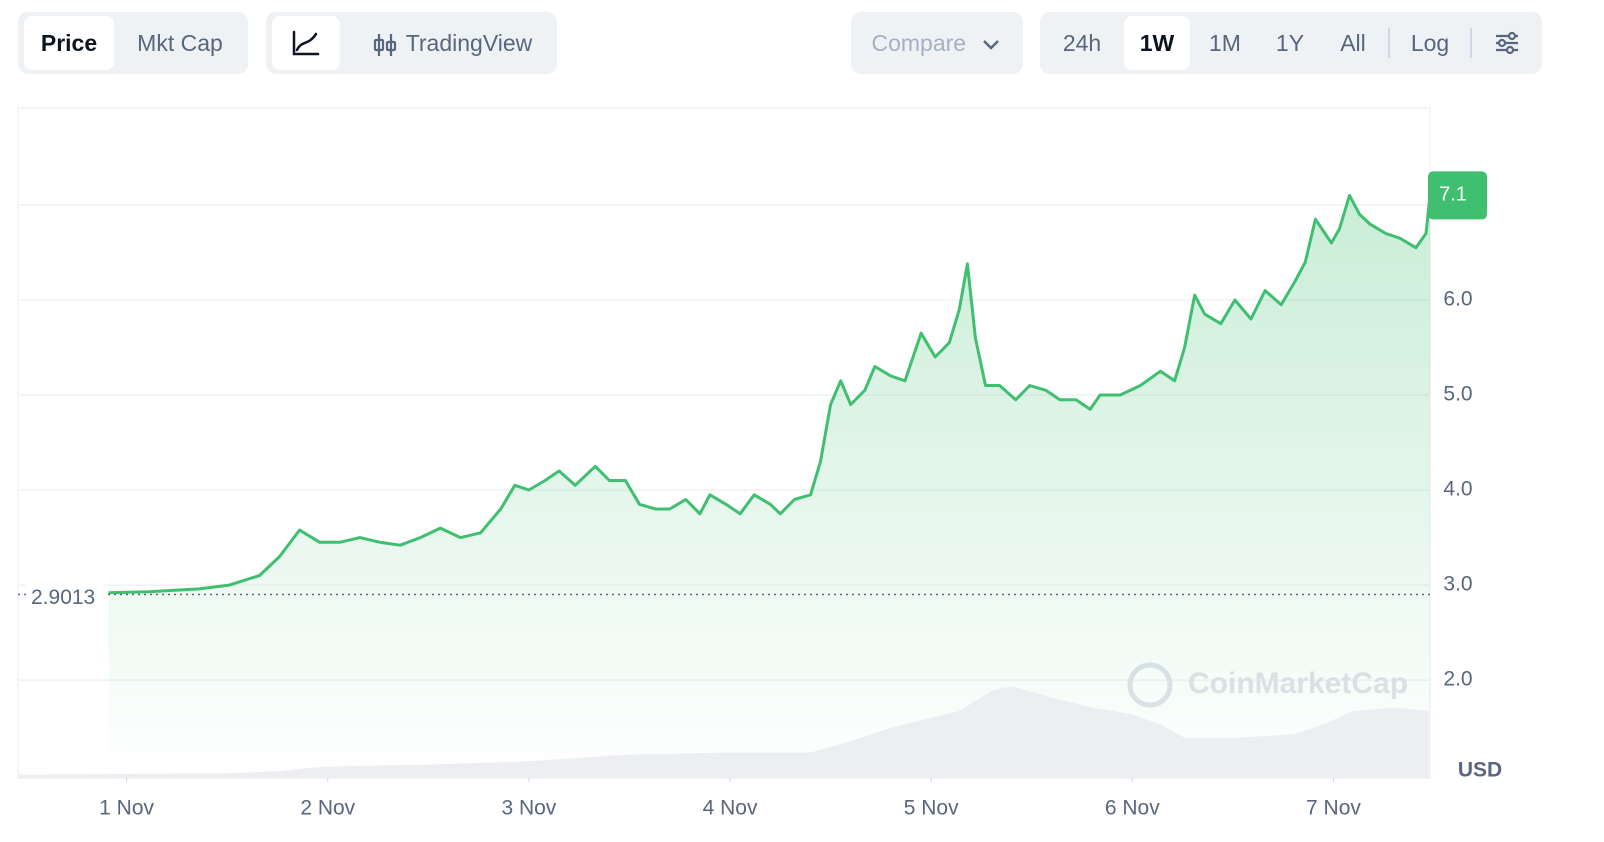  I want to click on line-chart-button, so click(306, 43).